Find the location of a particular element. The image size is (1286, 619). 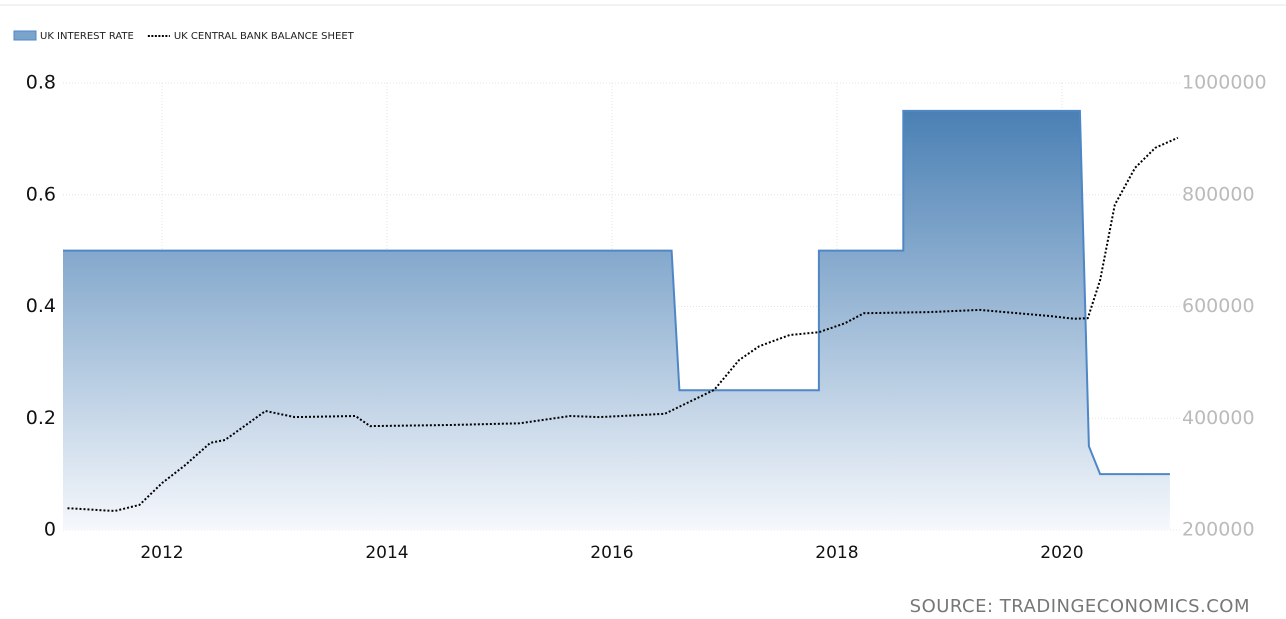

y-tick-label: 0.2 is located at coordinates (41, 418).